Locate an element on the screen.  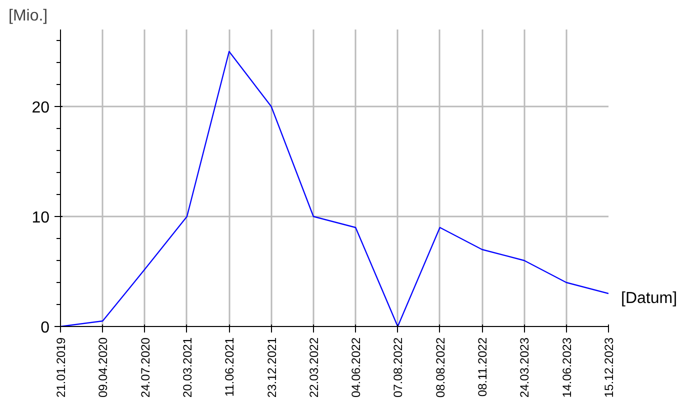
y-tick-label: 10 is located at coordinates (41, 218).